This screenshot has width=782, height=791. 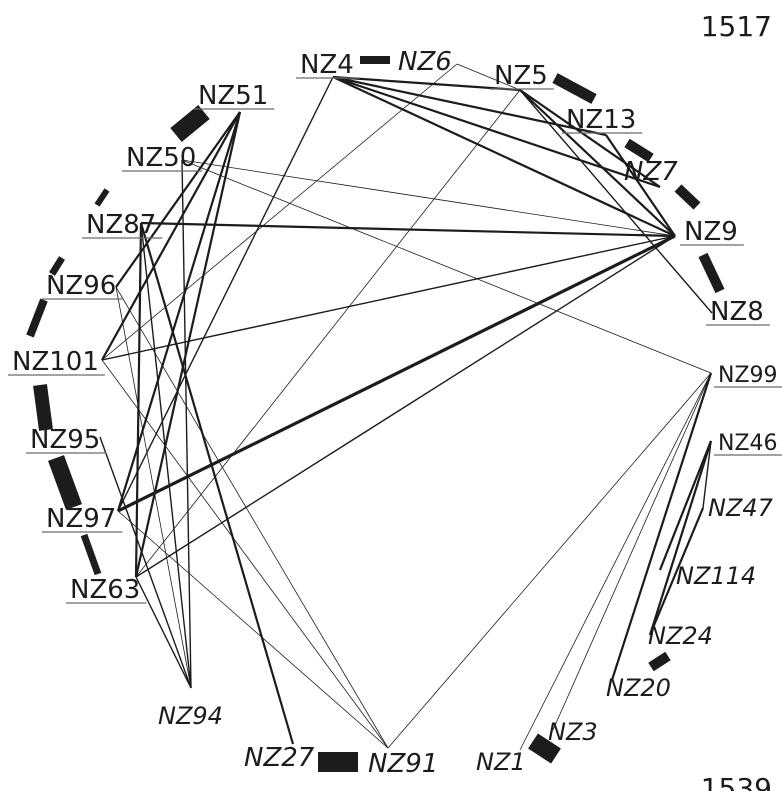 I want to click on edge-nz95-nz94, so click(x=145, y=562).